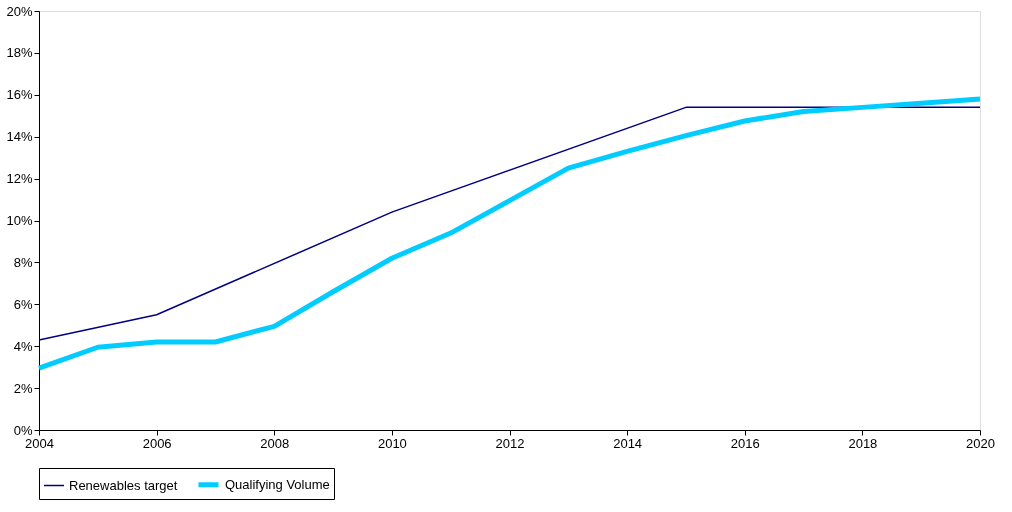 This screenshot has width=1012, height=512. Describe the element at coordinates (863, 443) in the screenshot. I see `x-tick-label: 2018` at that location.